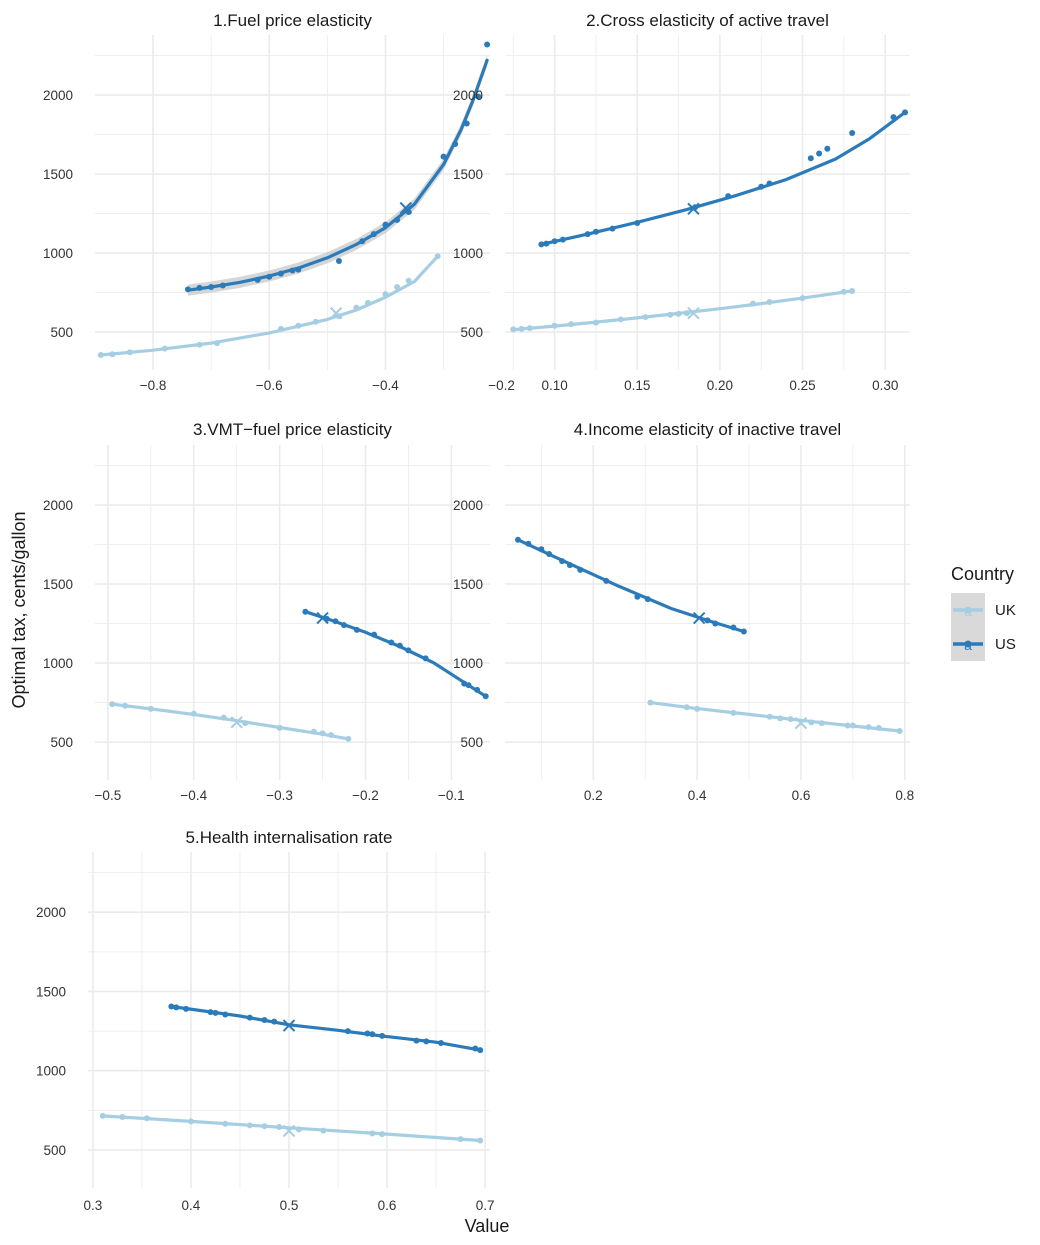 This screenshot has width=1040, height=1245. Describe the element at coordinates (637, 385) in the screenshot. I see `x-tick-label: 0.15` at that location.